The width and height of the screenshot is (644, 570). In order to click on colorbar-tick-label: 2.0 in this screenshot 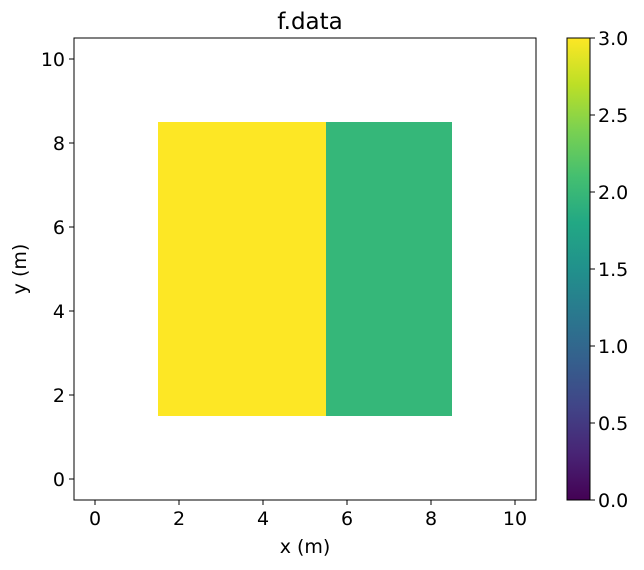, I will do `click(613, 193)`.